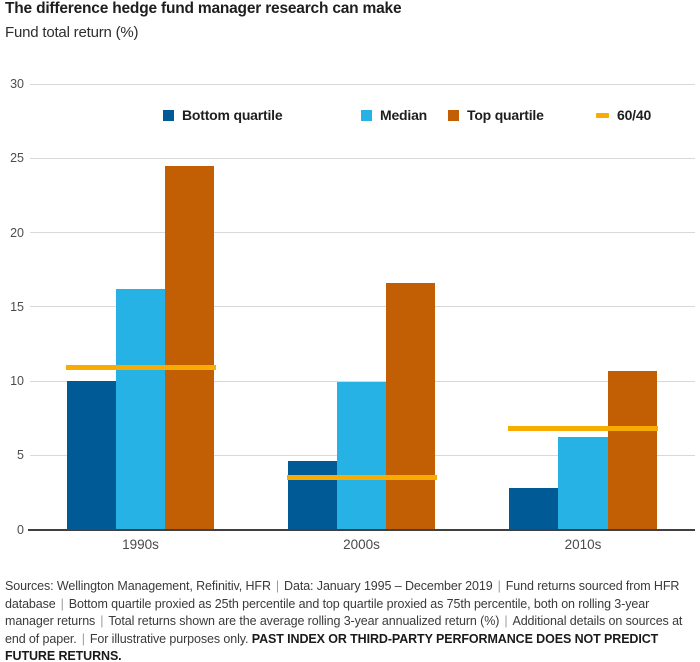  What do you see at coordinates (404, 115) in the screenshot?
I see `legend-label: Median` at bounding box center [404, 115].